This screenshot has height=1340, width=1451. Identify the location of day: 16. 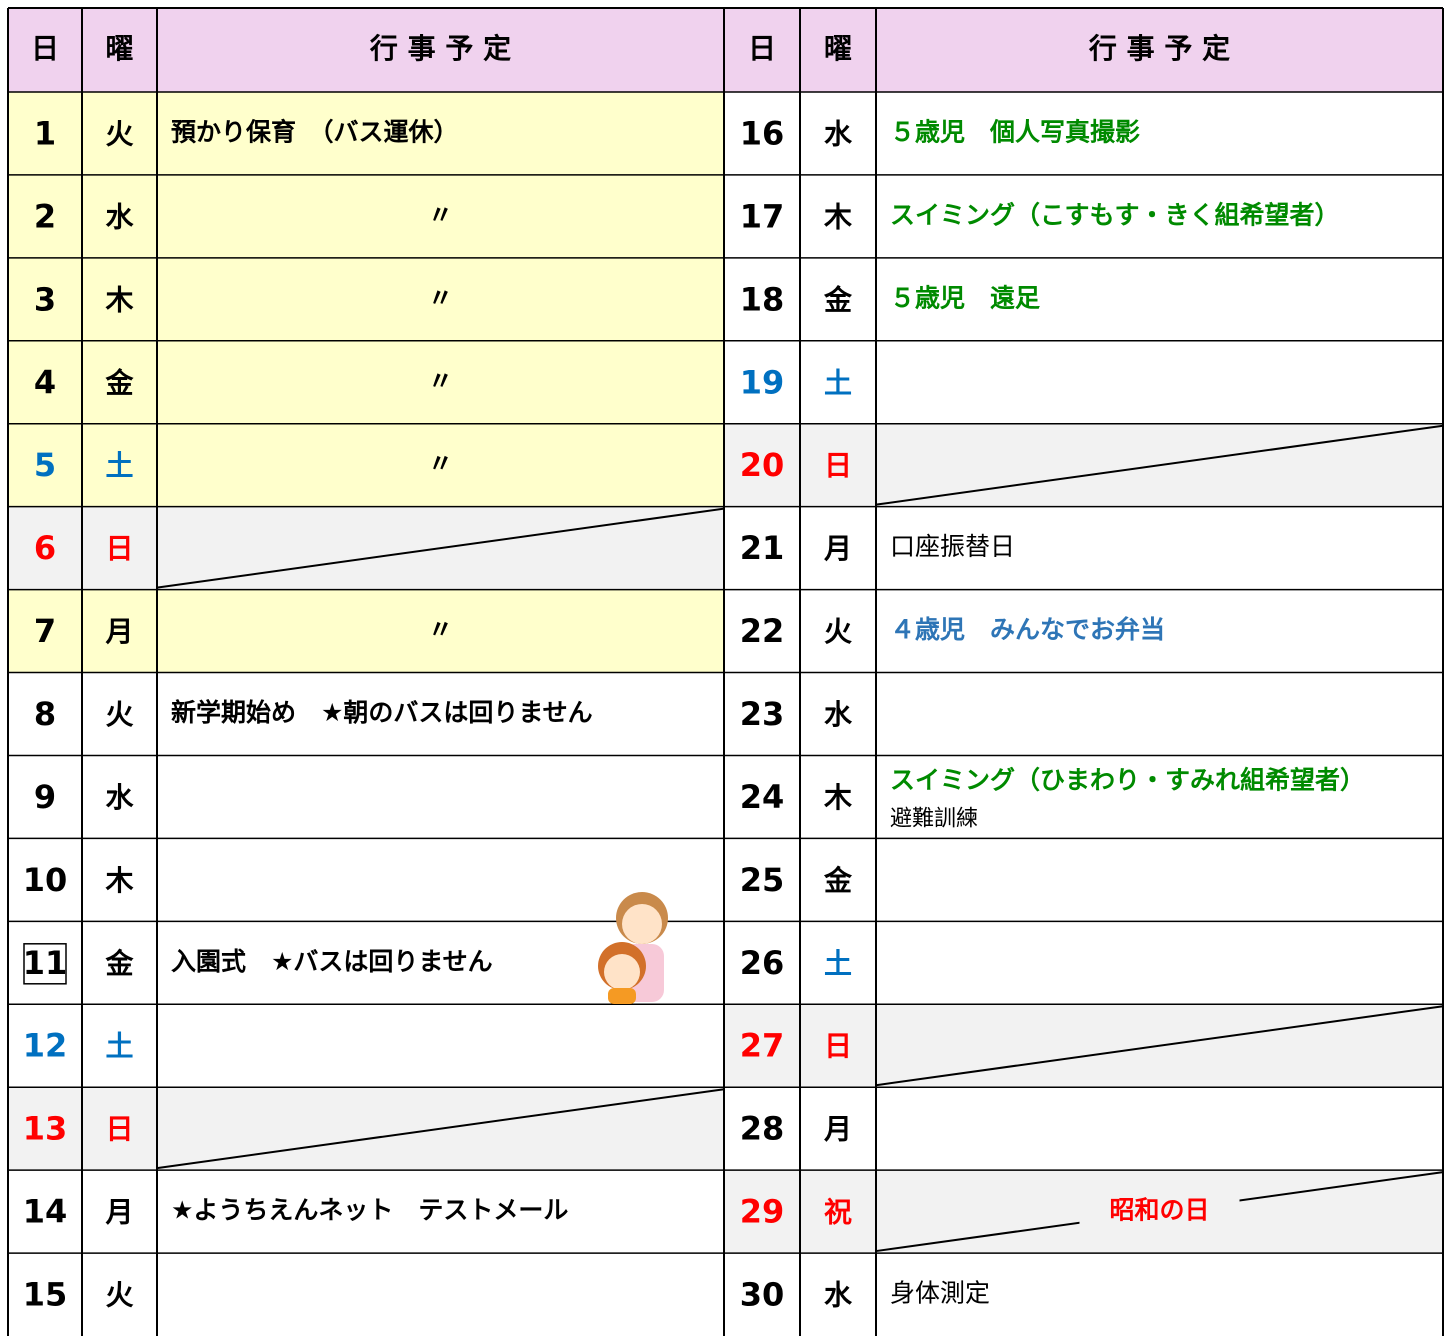
(762, 133).